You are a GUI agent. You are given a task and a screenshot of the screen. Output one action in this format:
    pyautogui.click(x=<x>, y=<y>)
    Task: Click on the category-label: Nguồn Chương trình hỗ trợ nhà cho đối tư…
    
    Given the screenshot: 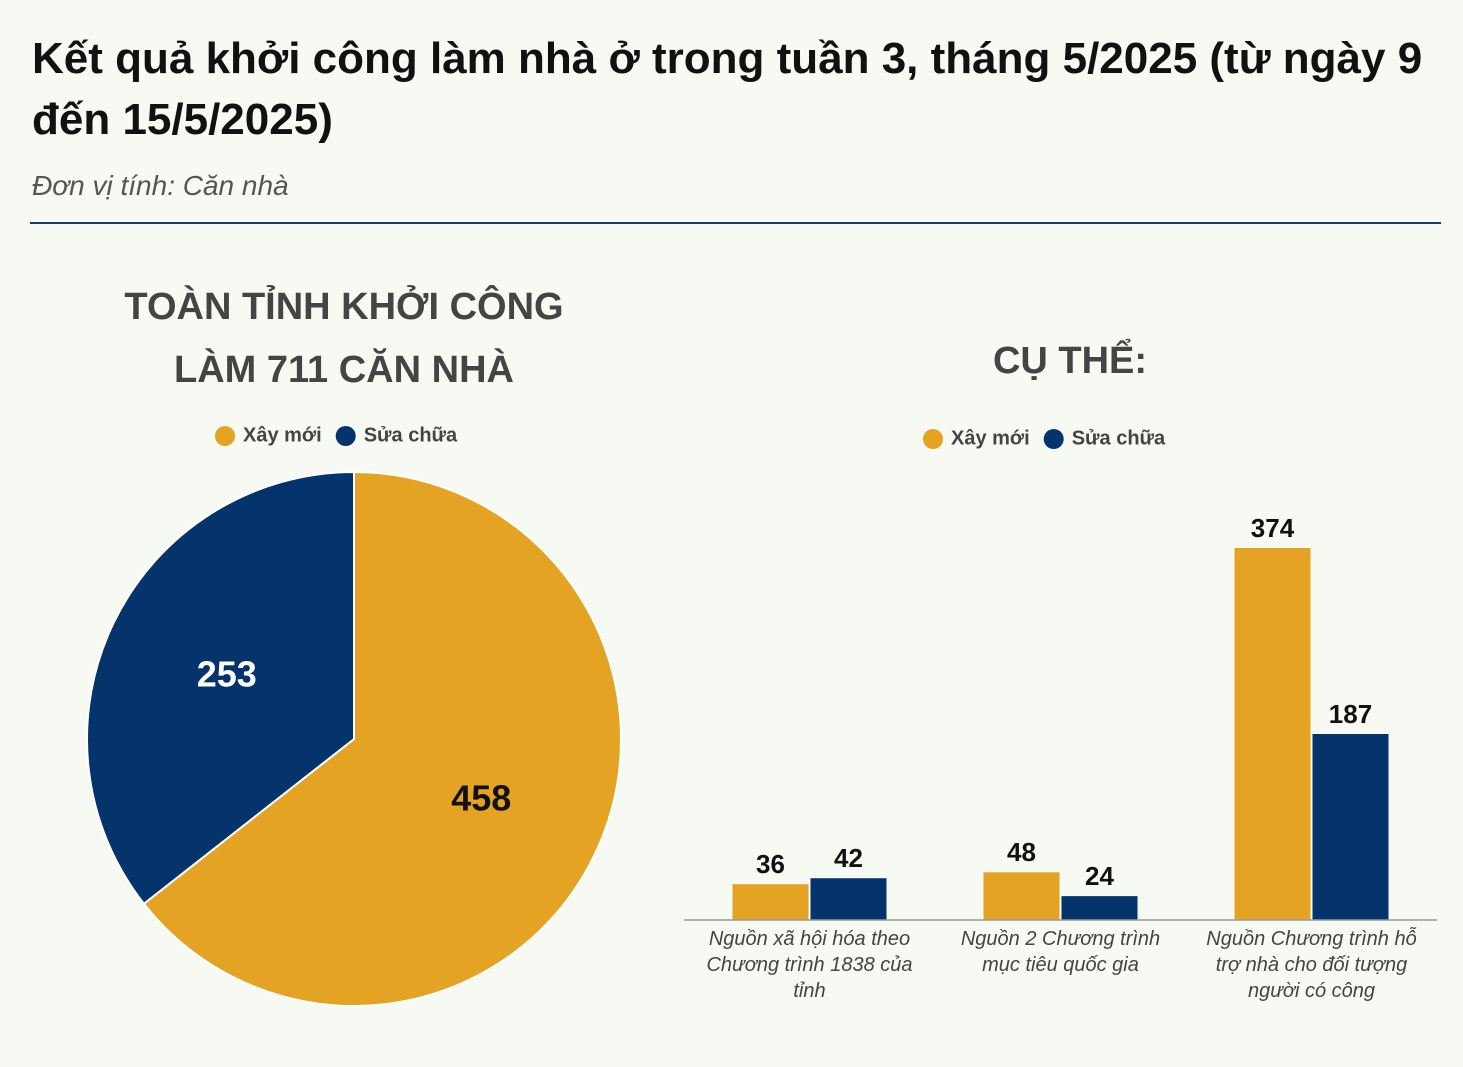 What is the action you would take?
    pyautogui.click(x=1311, y=965)
    